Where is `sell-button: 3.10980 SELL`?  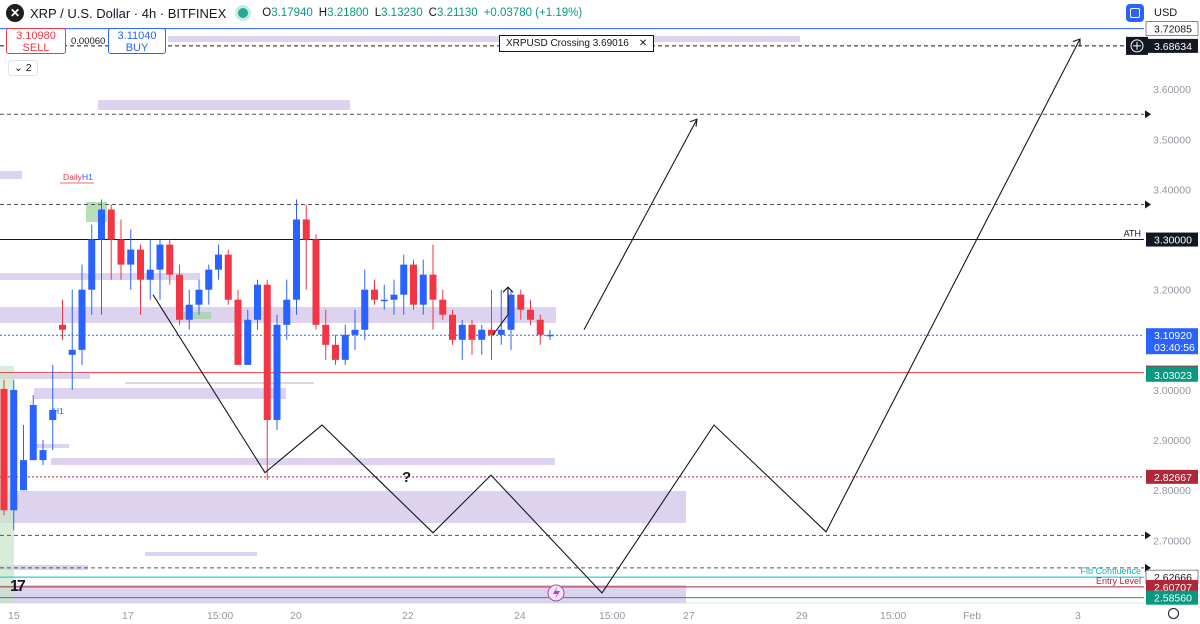 sell-button: 3.10980 SELL is located at coordinates (36, 41).